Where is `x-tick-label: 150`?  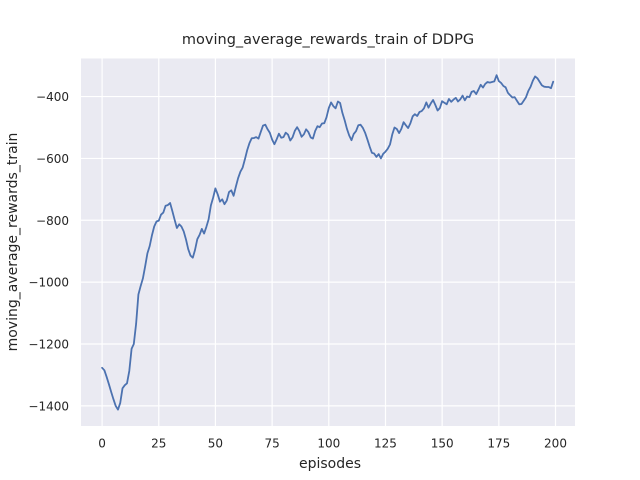 x-tick-label: 150 is located at coordinates (442, 444).